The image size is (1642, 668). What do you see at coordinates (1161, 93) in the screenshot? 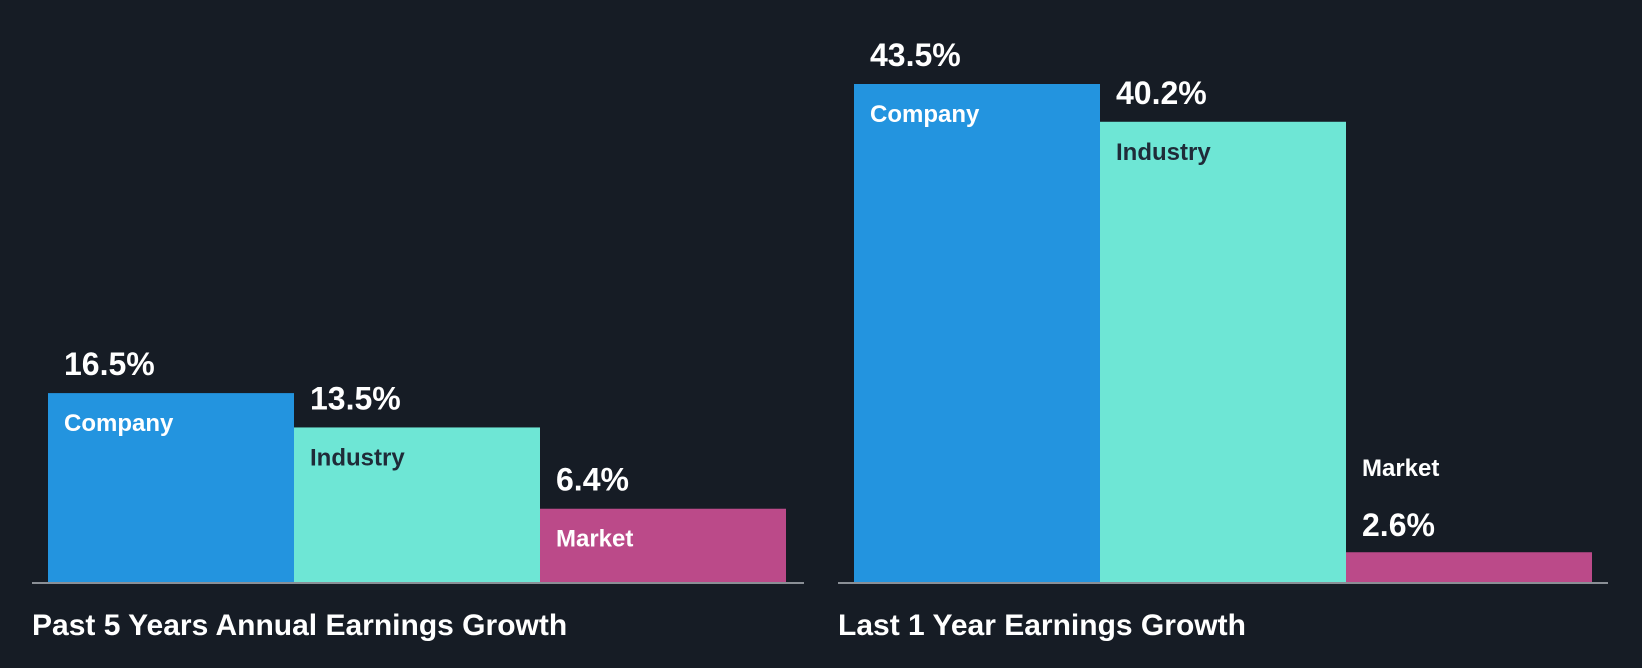
I see `chart2-value-label-industry: 40.2%` at bounding box center [1161, 93].